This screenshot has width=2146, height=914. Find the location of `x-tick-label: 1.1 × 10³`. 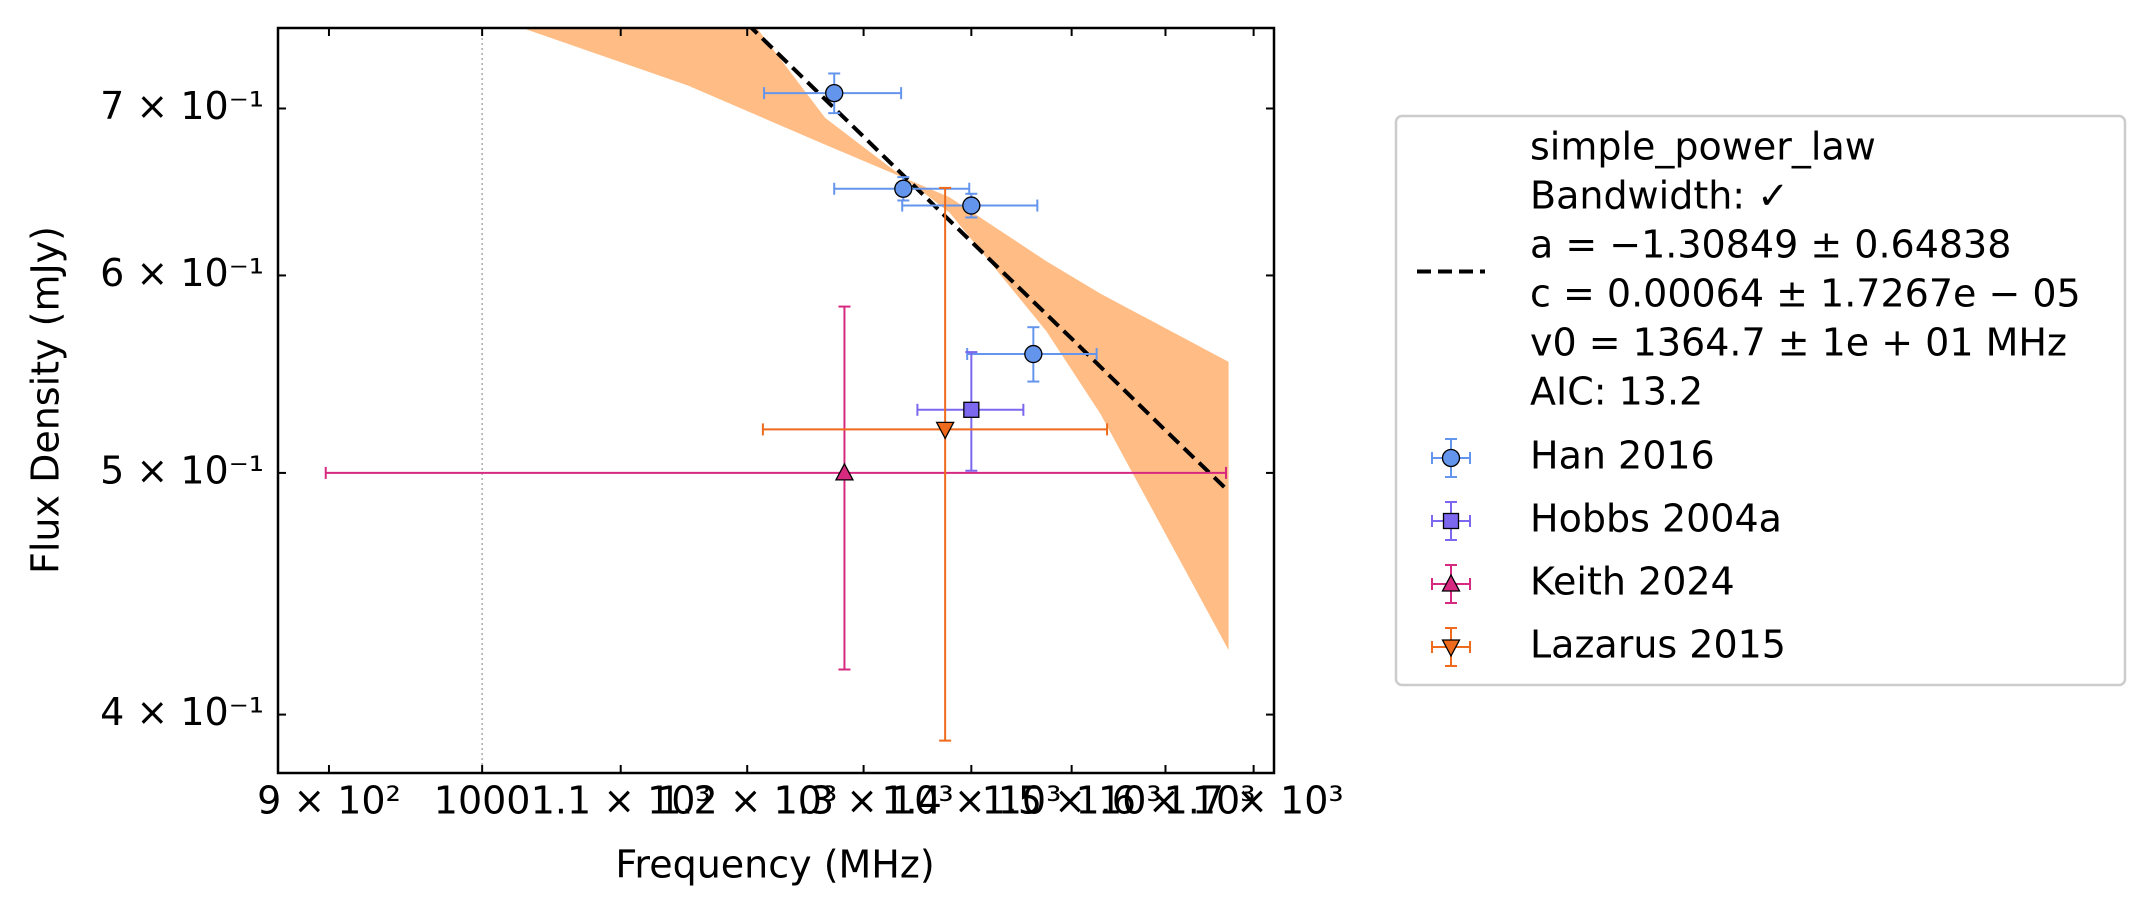

x-tick-label: 1.1 × 10³ is located at coordinates (621, 801).